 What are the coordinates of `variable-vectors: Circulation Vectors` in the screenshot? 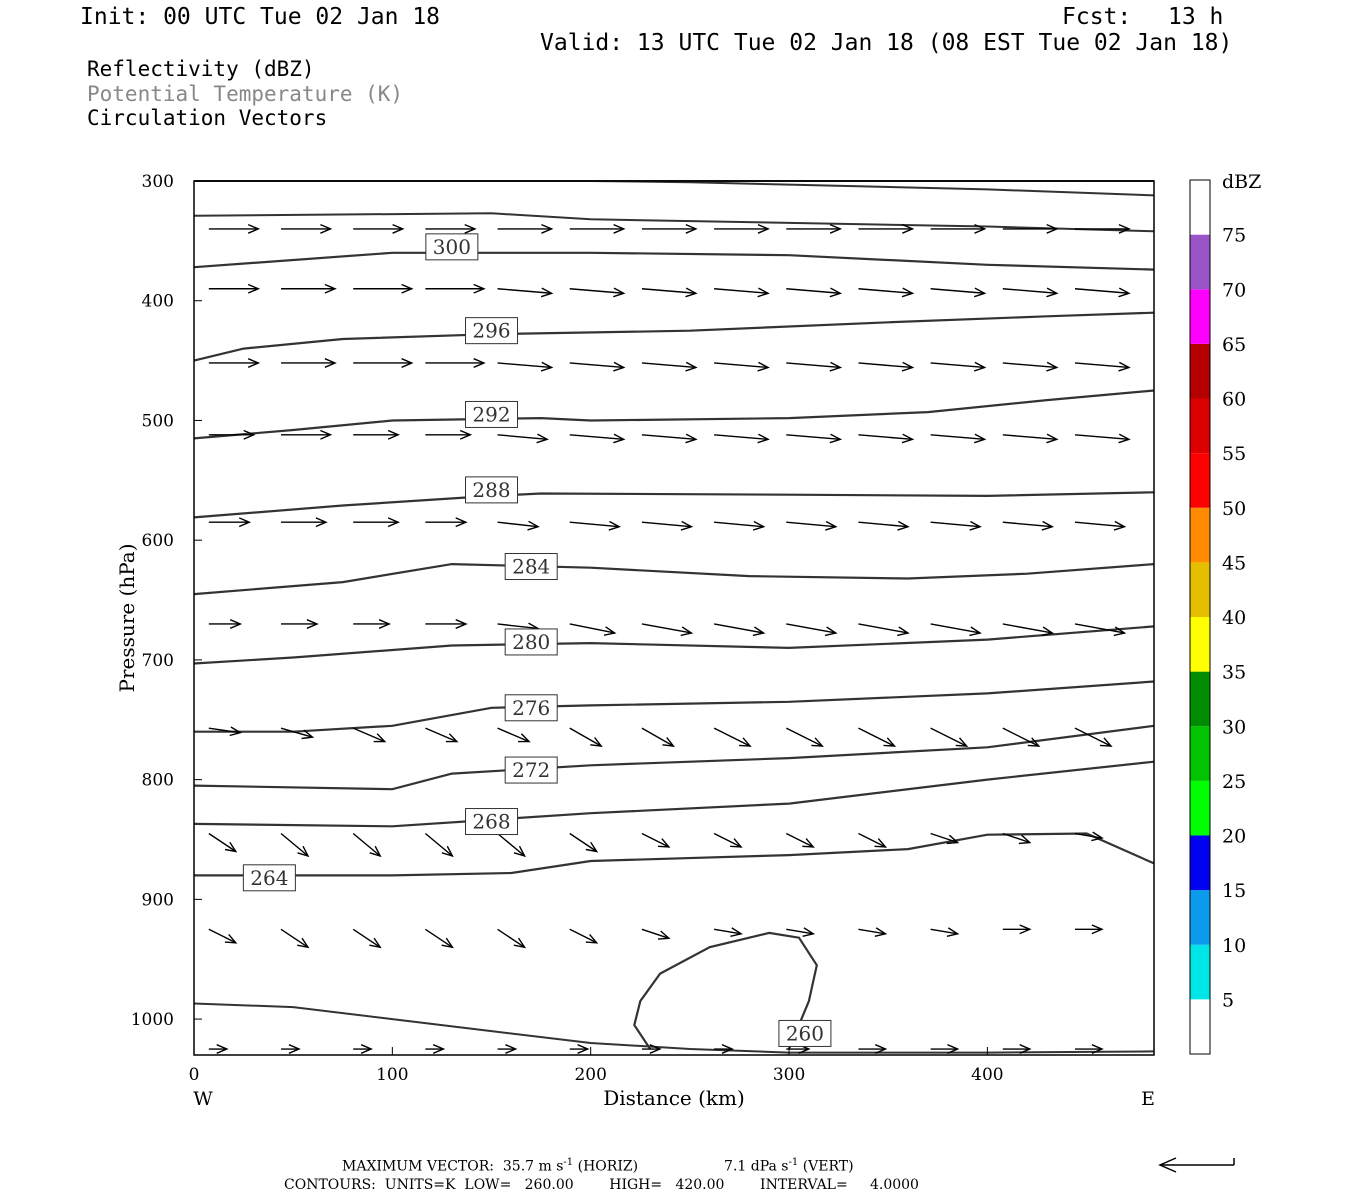 It's located at (207, 118).